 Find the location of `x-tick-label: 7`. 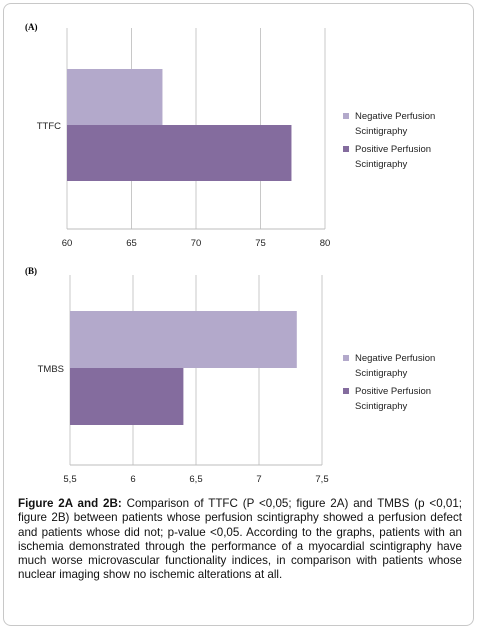

x-tick-label: 7 is located at coordinates (258, 479).